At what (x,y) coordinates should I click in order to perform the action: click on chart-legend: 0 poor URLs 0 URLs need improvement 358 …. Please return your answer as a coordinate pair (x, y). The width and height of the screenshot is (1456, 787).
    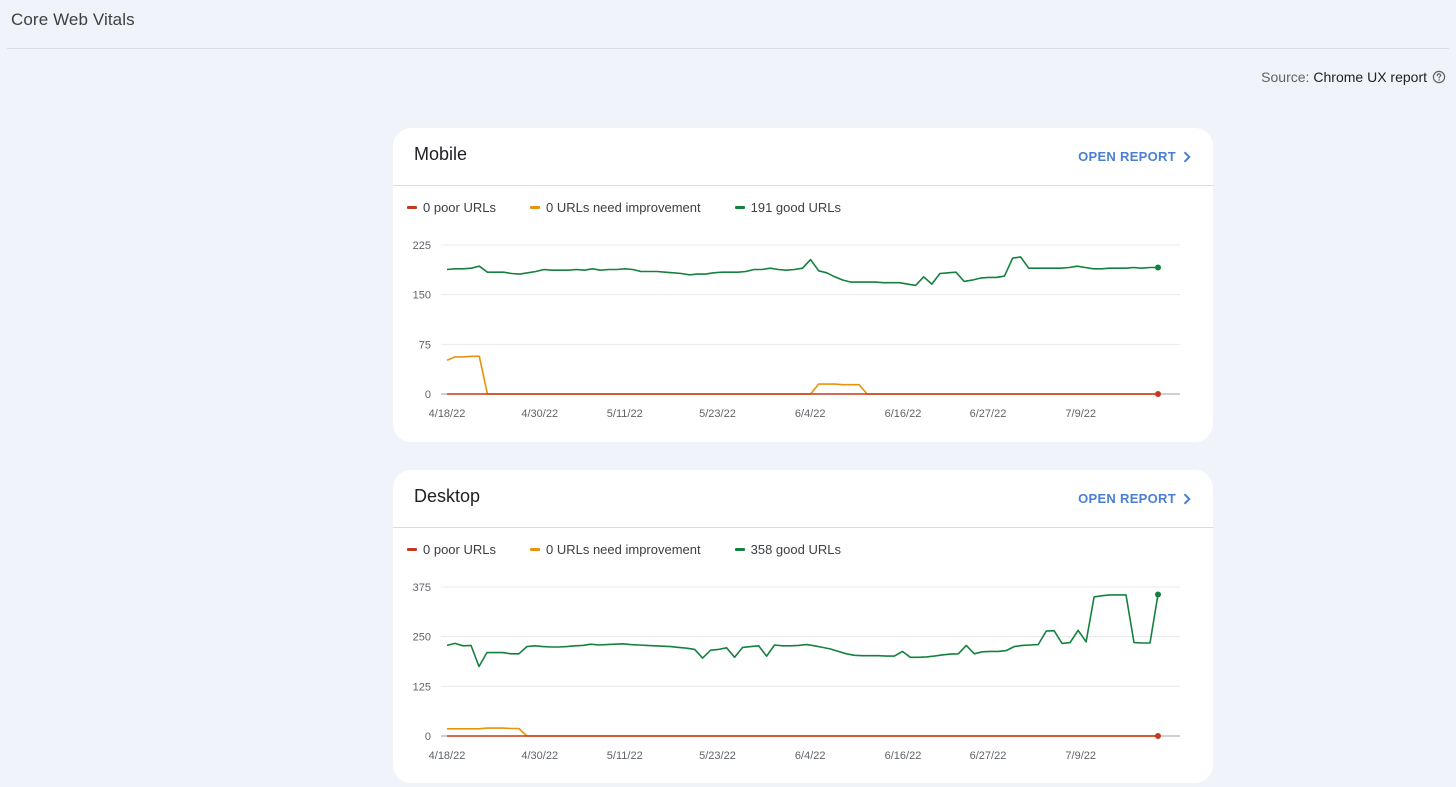
    Looking at the image, I should click on (641, 549).